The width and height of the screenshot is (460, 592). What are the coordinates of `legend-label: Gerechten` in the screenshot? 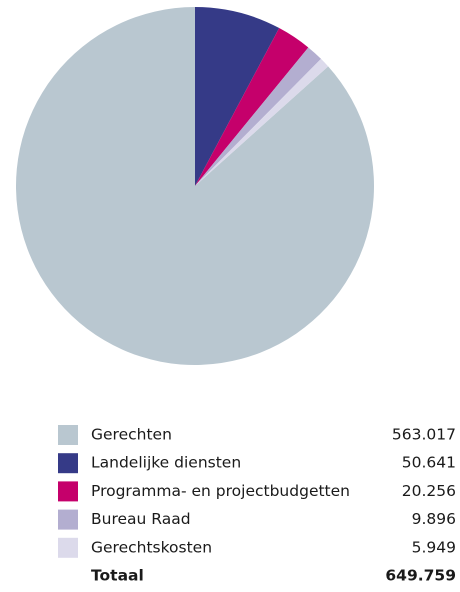 It's located at (131, 435).